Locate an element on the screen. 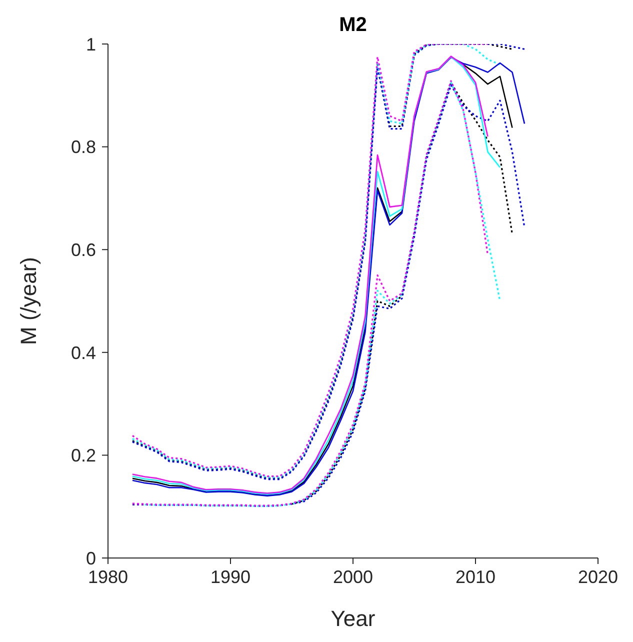 The image size is (633, 642). x-tick-label: 2000 is located at coordinates (353, 576).